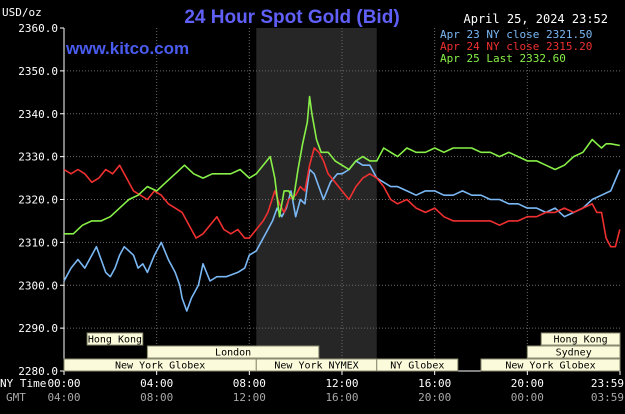 Image resolution: width=625 pixels, height=414 pixels. I want to click on y-tick-label-3: 2330.0, so click(38, 157).